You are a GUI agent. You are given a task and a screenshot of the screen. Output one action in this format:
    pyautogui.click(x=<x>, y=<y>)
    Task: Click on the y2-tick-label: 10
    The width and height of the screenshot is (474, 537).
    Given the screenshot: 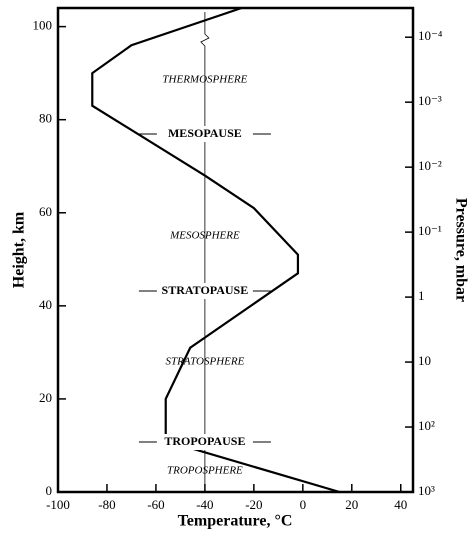 What is the action you would take?
    pyautogui.click(x=424, y=360)
    